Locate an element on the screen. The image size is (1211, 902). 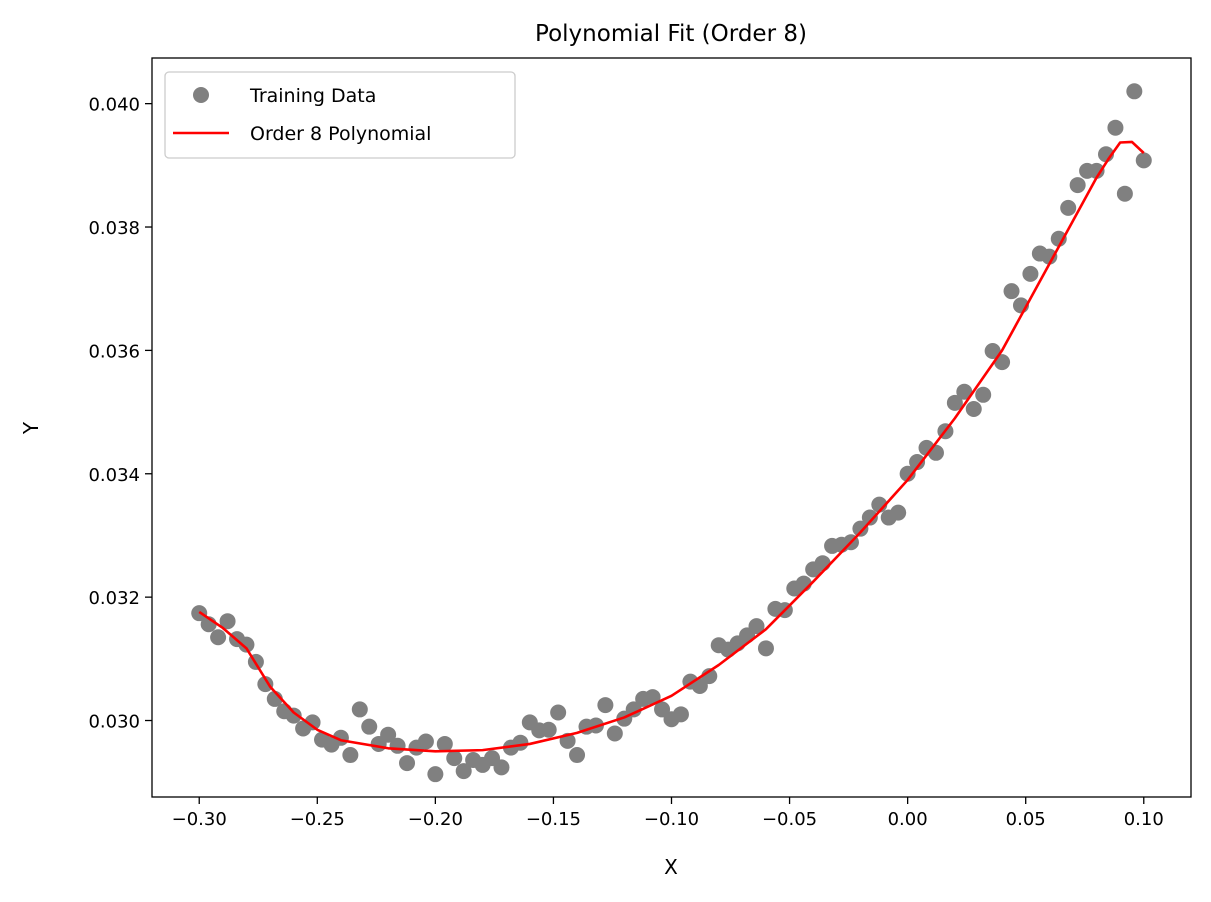
x-tick-label: 0.10 is located at coordinates (1144, 819).